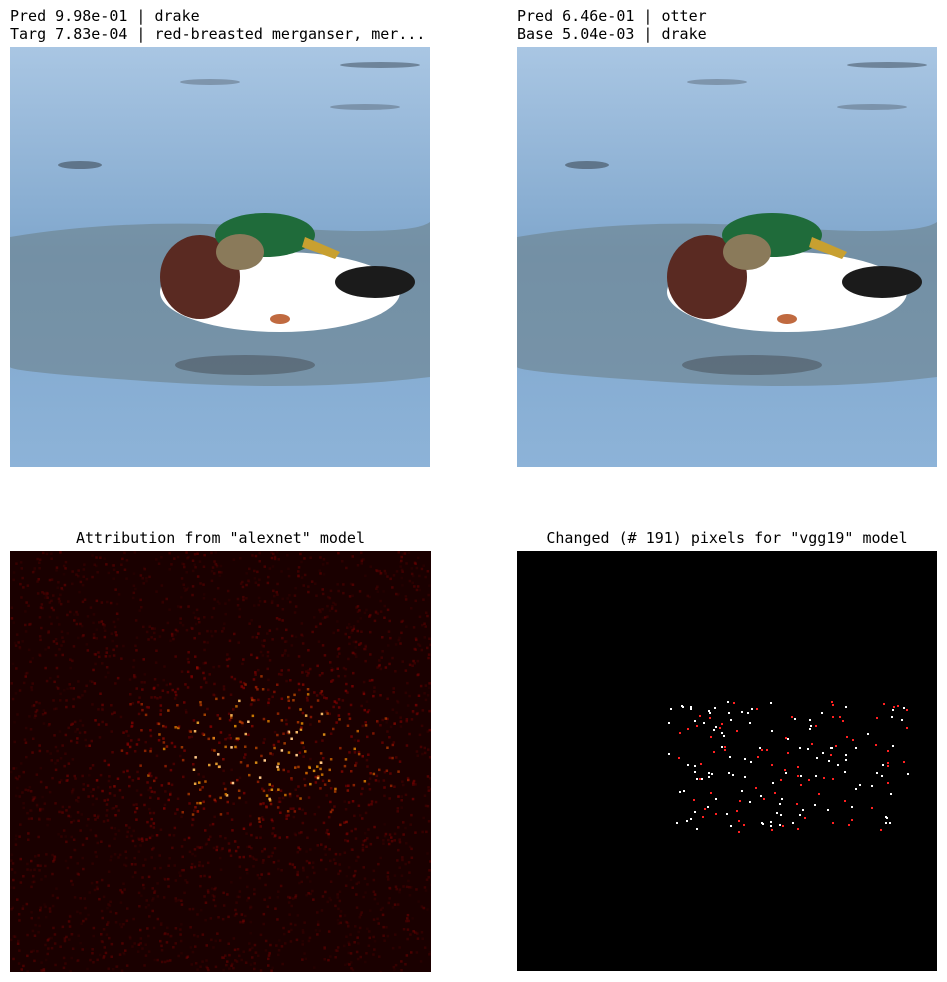 Image resolution: width=947 pixels, height=982 pixels. I want to click on attribution-title: Attribution from "alexnet" model, so click(220, 538).